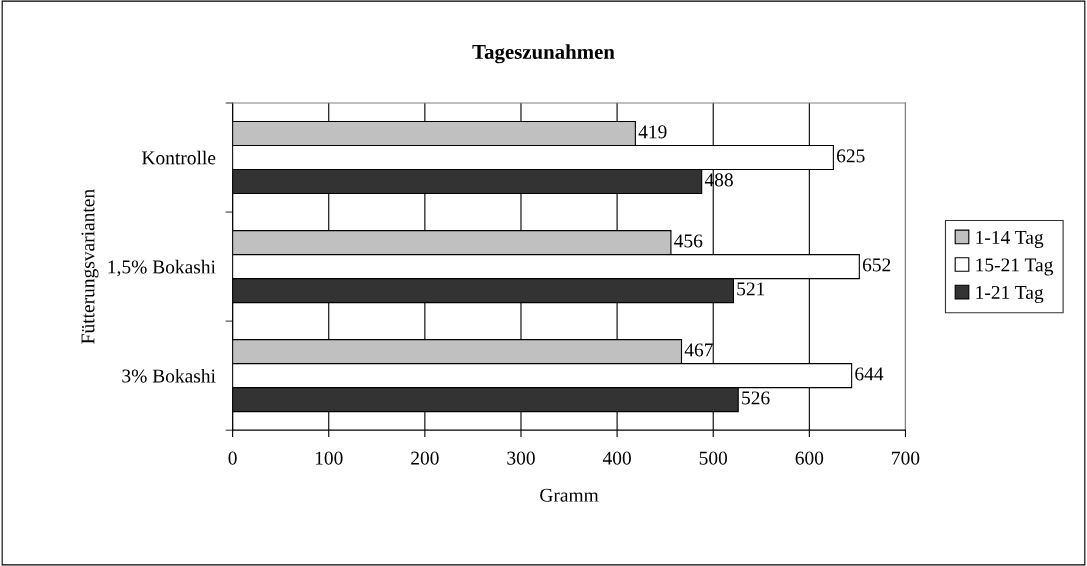 Image resolution: width=1087 pixels, height=566 pixels. What do you see at coordinates (425, 458) in the screenshot?
I see `x-tick-label: 200` at bounding box center [425, 458].